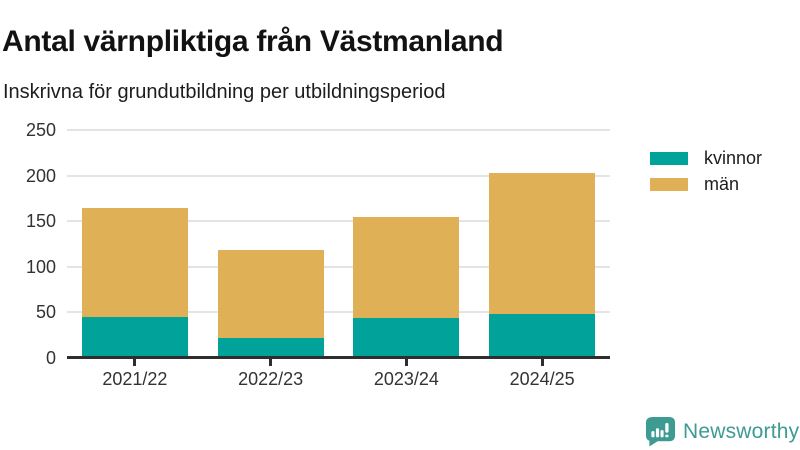 The image size is (800, 450). What do you see at coordinates (741, 431) in the screenshot?
I see `newsworthy-wordmark: Newsworthy` at bounding box center [741, 431].